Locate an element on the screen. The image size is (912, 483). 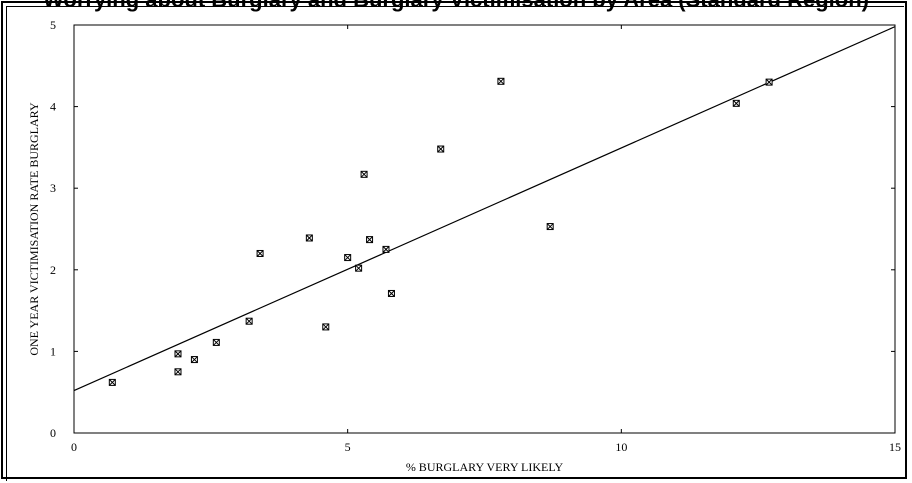
y-tick-label: 4 is located at coordinates (53, 107).